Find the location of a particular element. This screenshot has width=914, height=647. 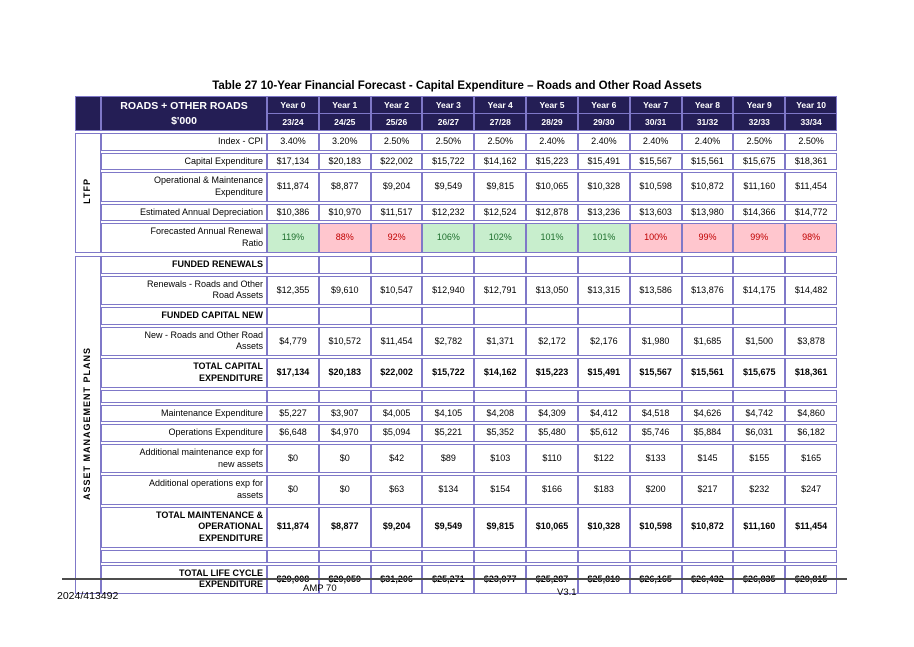

year-column-header: Year 4 27/28 is located at coordinates (500, 113).